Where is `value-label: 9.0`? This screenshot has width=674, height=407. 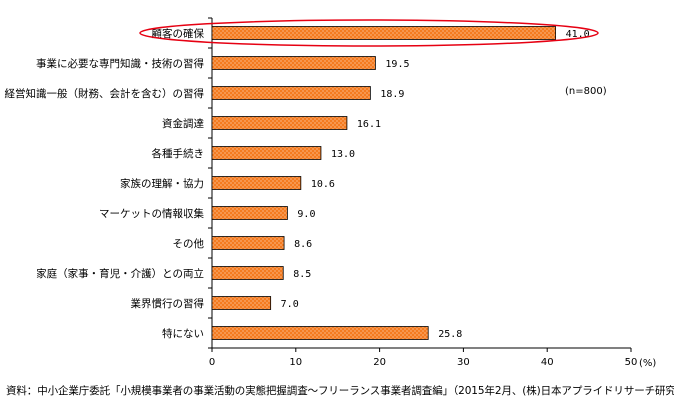 value-label: 9.0 is located at coordinates (306, 214).